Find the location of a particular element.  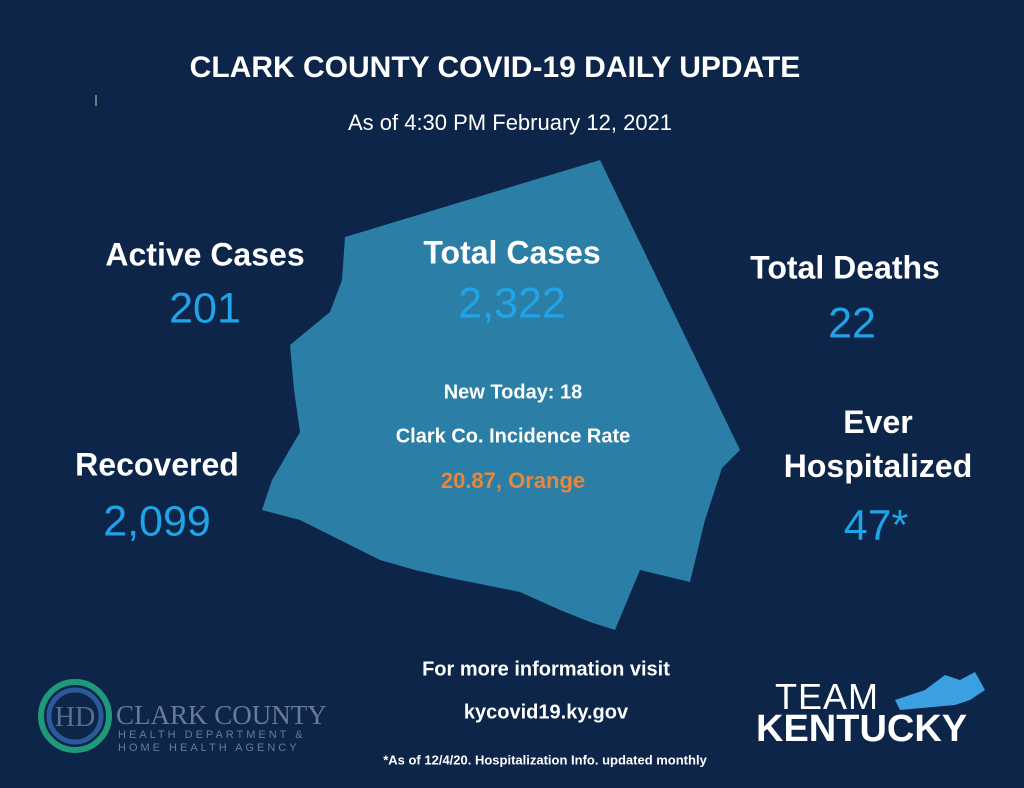

stat-value: 2,099 is located at coordinates (157, 521).